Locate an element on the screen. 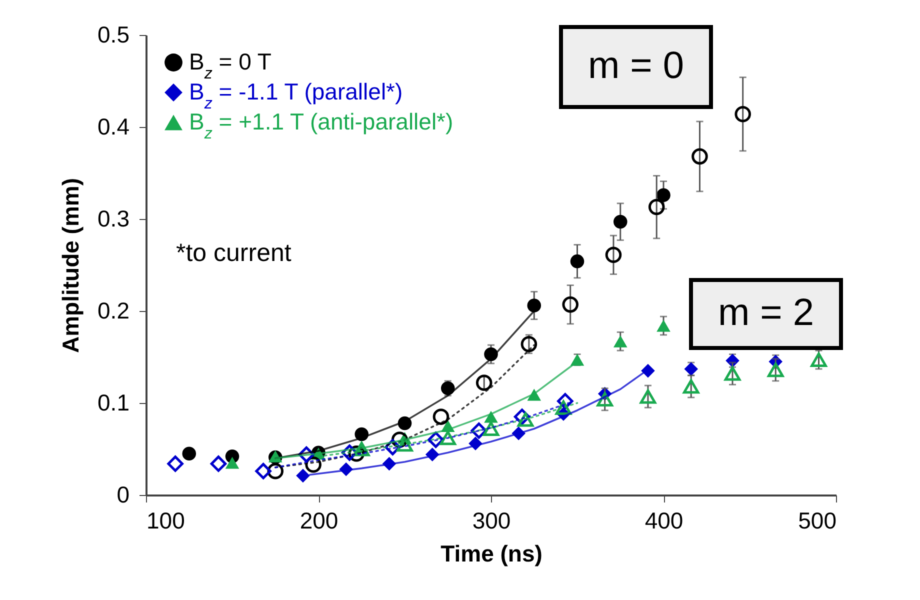 The height and width of the screenshot is (600, 920). annotation: m = 2 is located at coordinates (766, 313).